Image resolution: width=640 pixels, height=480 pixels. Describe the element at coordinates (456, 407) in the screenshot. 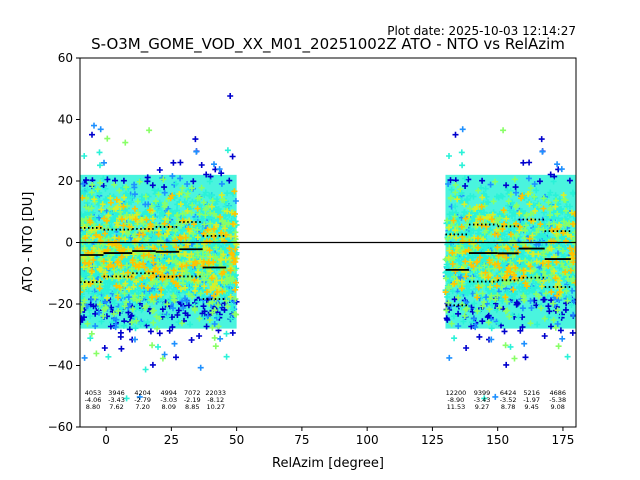

I see `bin-std-label: 11.53` at that location.